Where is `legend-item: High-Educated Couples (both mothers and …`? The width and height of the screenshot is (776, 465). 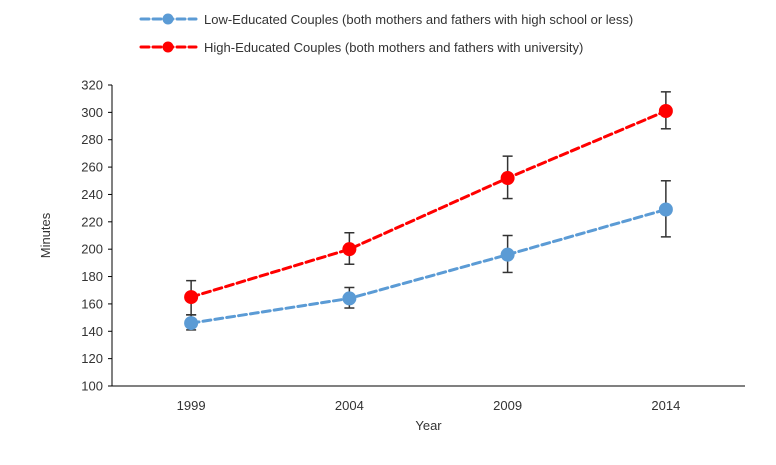 legend-item: High-Educated Couples (both mothers and … is located at coordinates (361, 47).